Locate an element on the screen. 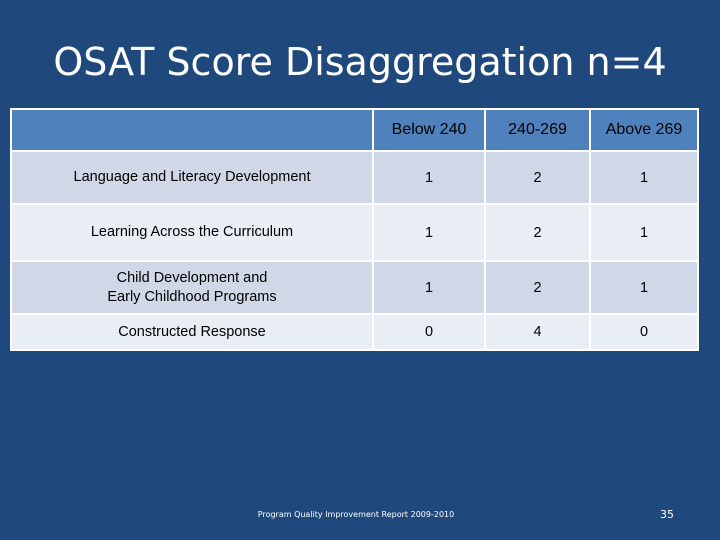  slide-title: OSAT Score Disaggregation n=4 is located at coordinates (360, 62).